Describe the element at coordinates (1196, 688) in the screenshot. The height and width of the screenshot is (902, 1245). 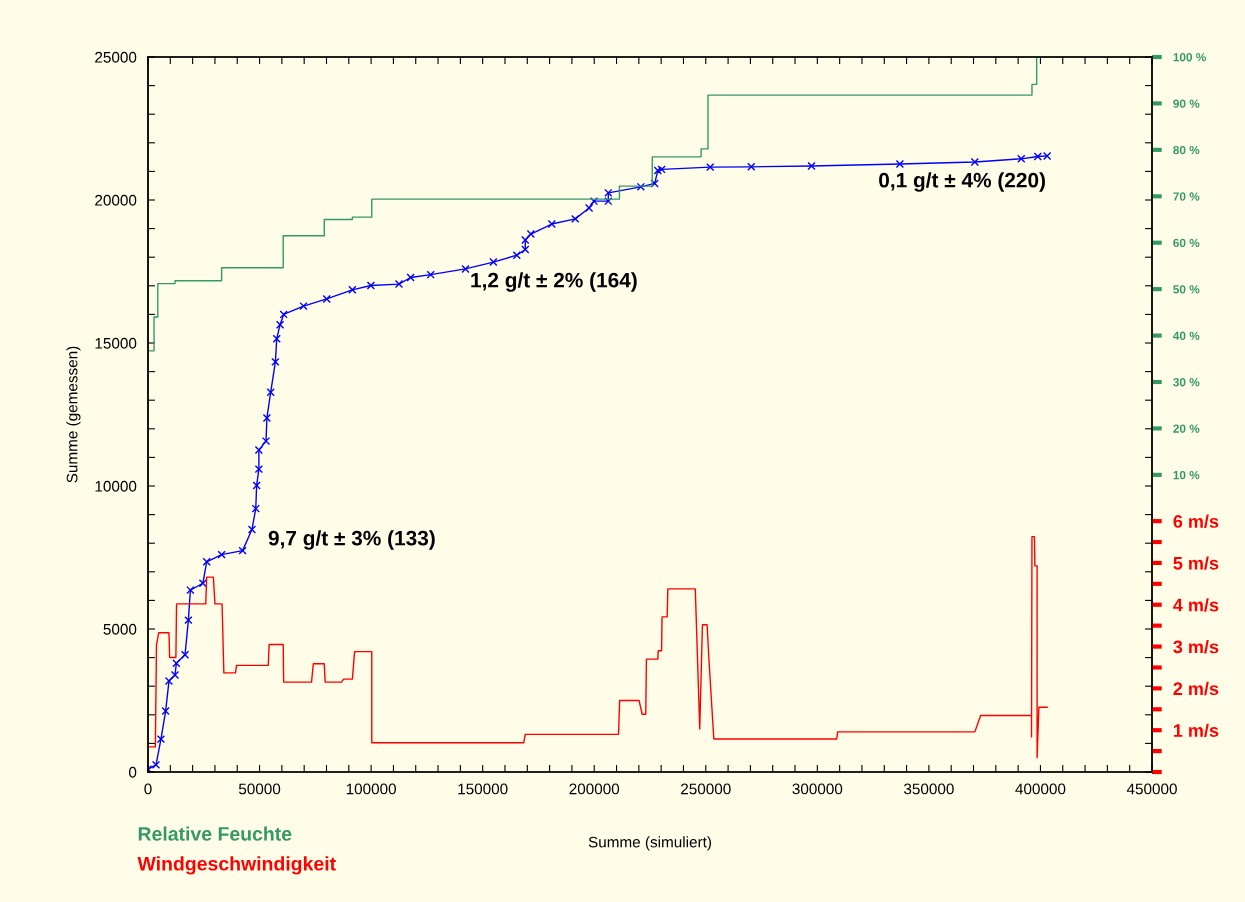
I see `y3-tick-label: 2 m/s` at that location.